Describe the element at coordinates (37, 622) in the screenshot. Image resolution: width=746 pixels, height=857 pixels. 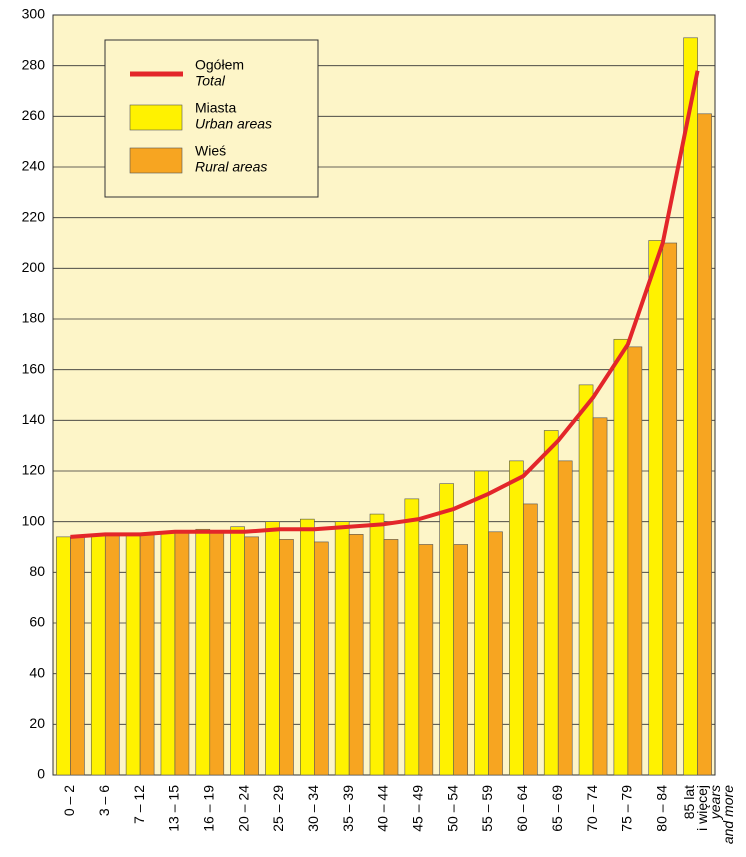
I see `y-tick-label: 60` at that location.